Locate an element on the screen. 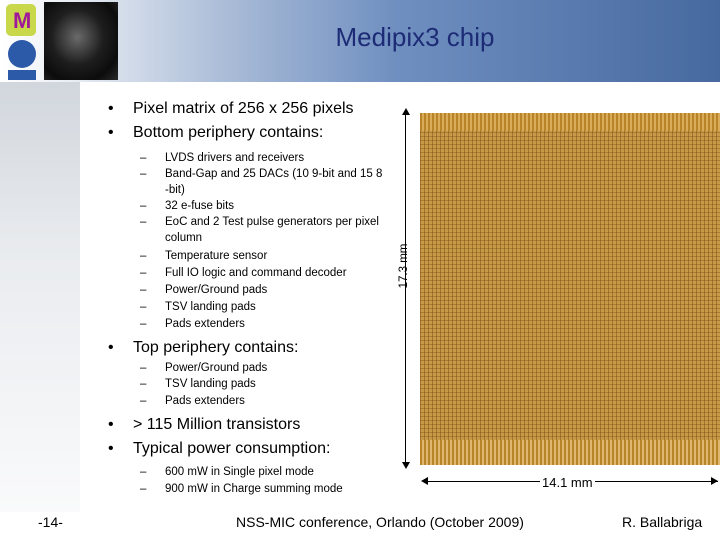 The width and height of the screenshot is (720, 540). vertical-dimension-label: 17.3 mm is located at coordinates (404, 266).